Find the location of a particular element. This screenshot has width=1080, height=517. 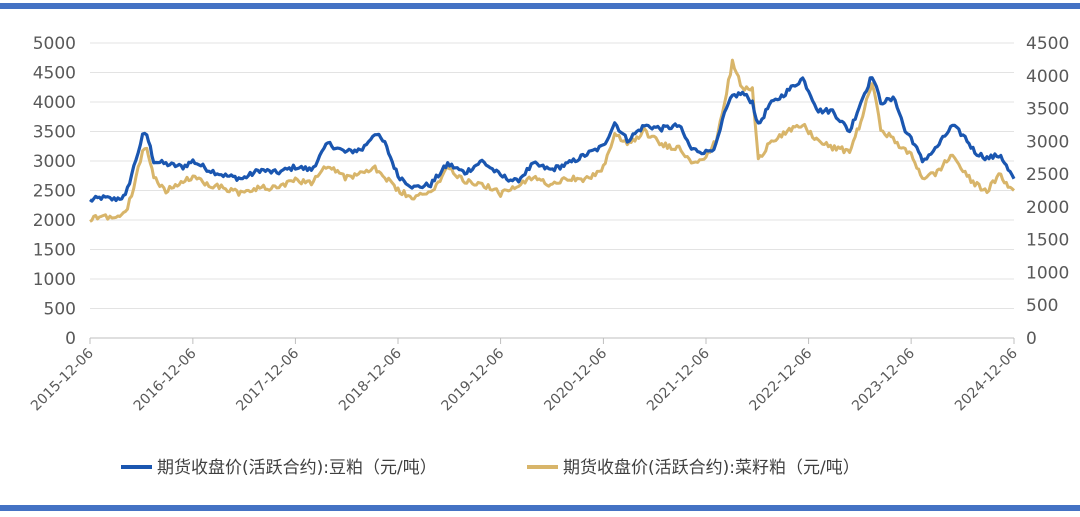

x-tick-label: 2024-12-06 is located at coordinates (986, 379).